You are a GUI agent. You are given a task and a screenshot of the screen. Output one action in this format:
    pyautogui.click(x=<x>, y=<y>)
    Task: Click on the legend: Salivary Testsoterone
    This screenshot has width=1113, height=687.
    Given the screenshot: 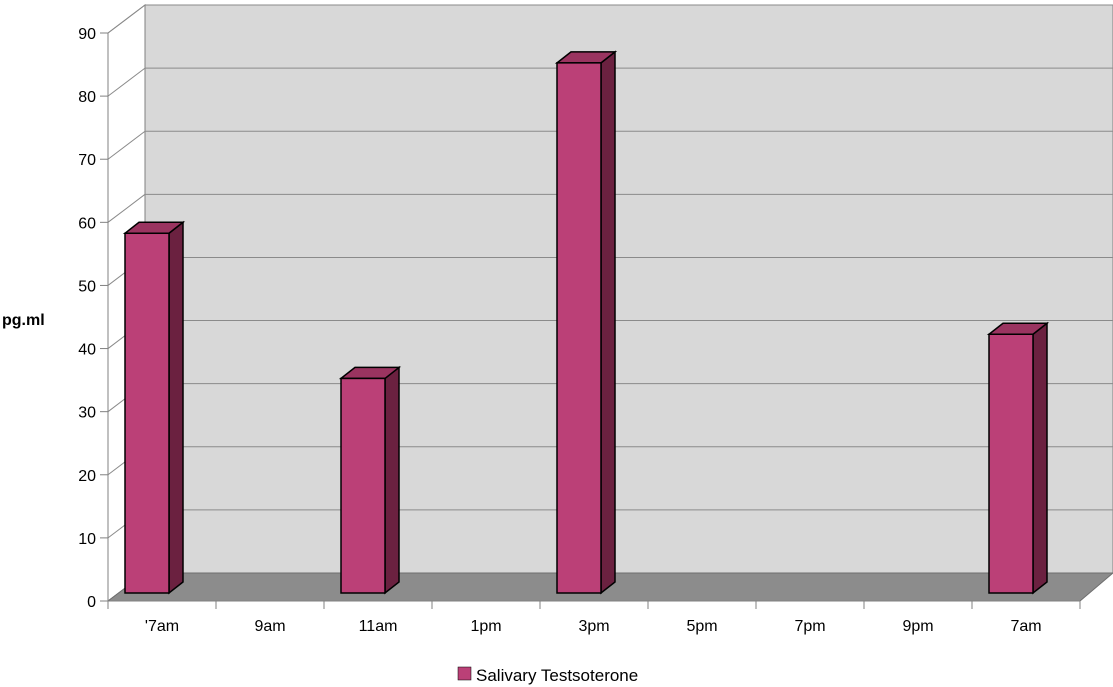 What is the action you would take?
    pyautogui.click(x=547, y=675)
    